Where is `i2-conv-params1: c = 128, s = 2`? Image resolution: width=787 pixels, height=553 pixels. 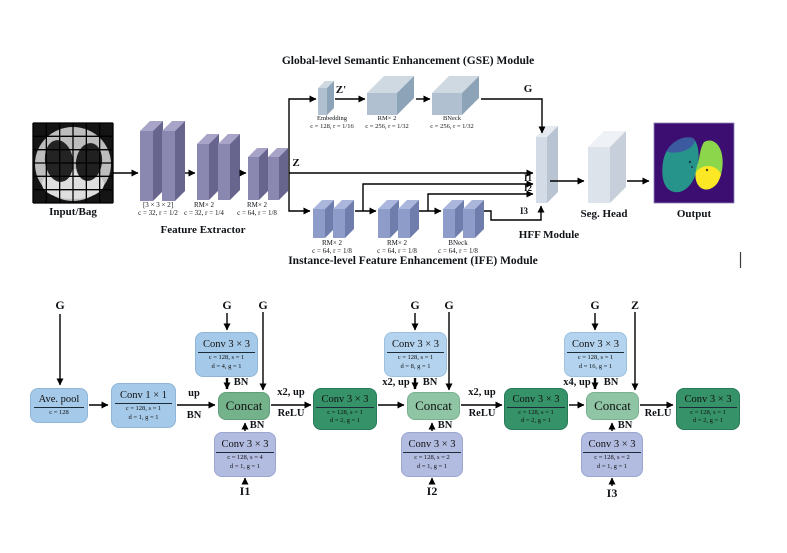
i2-conv-params1: c = 128, s = 2 is located at coordinates (432, 457).